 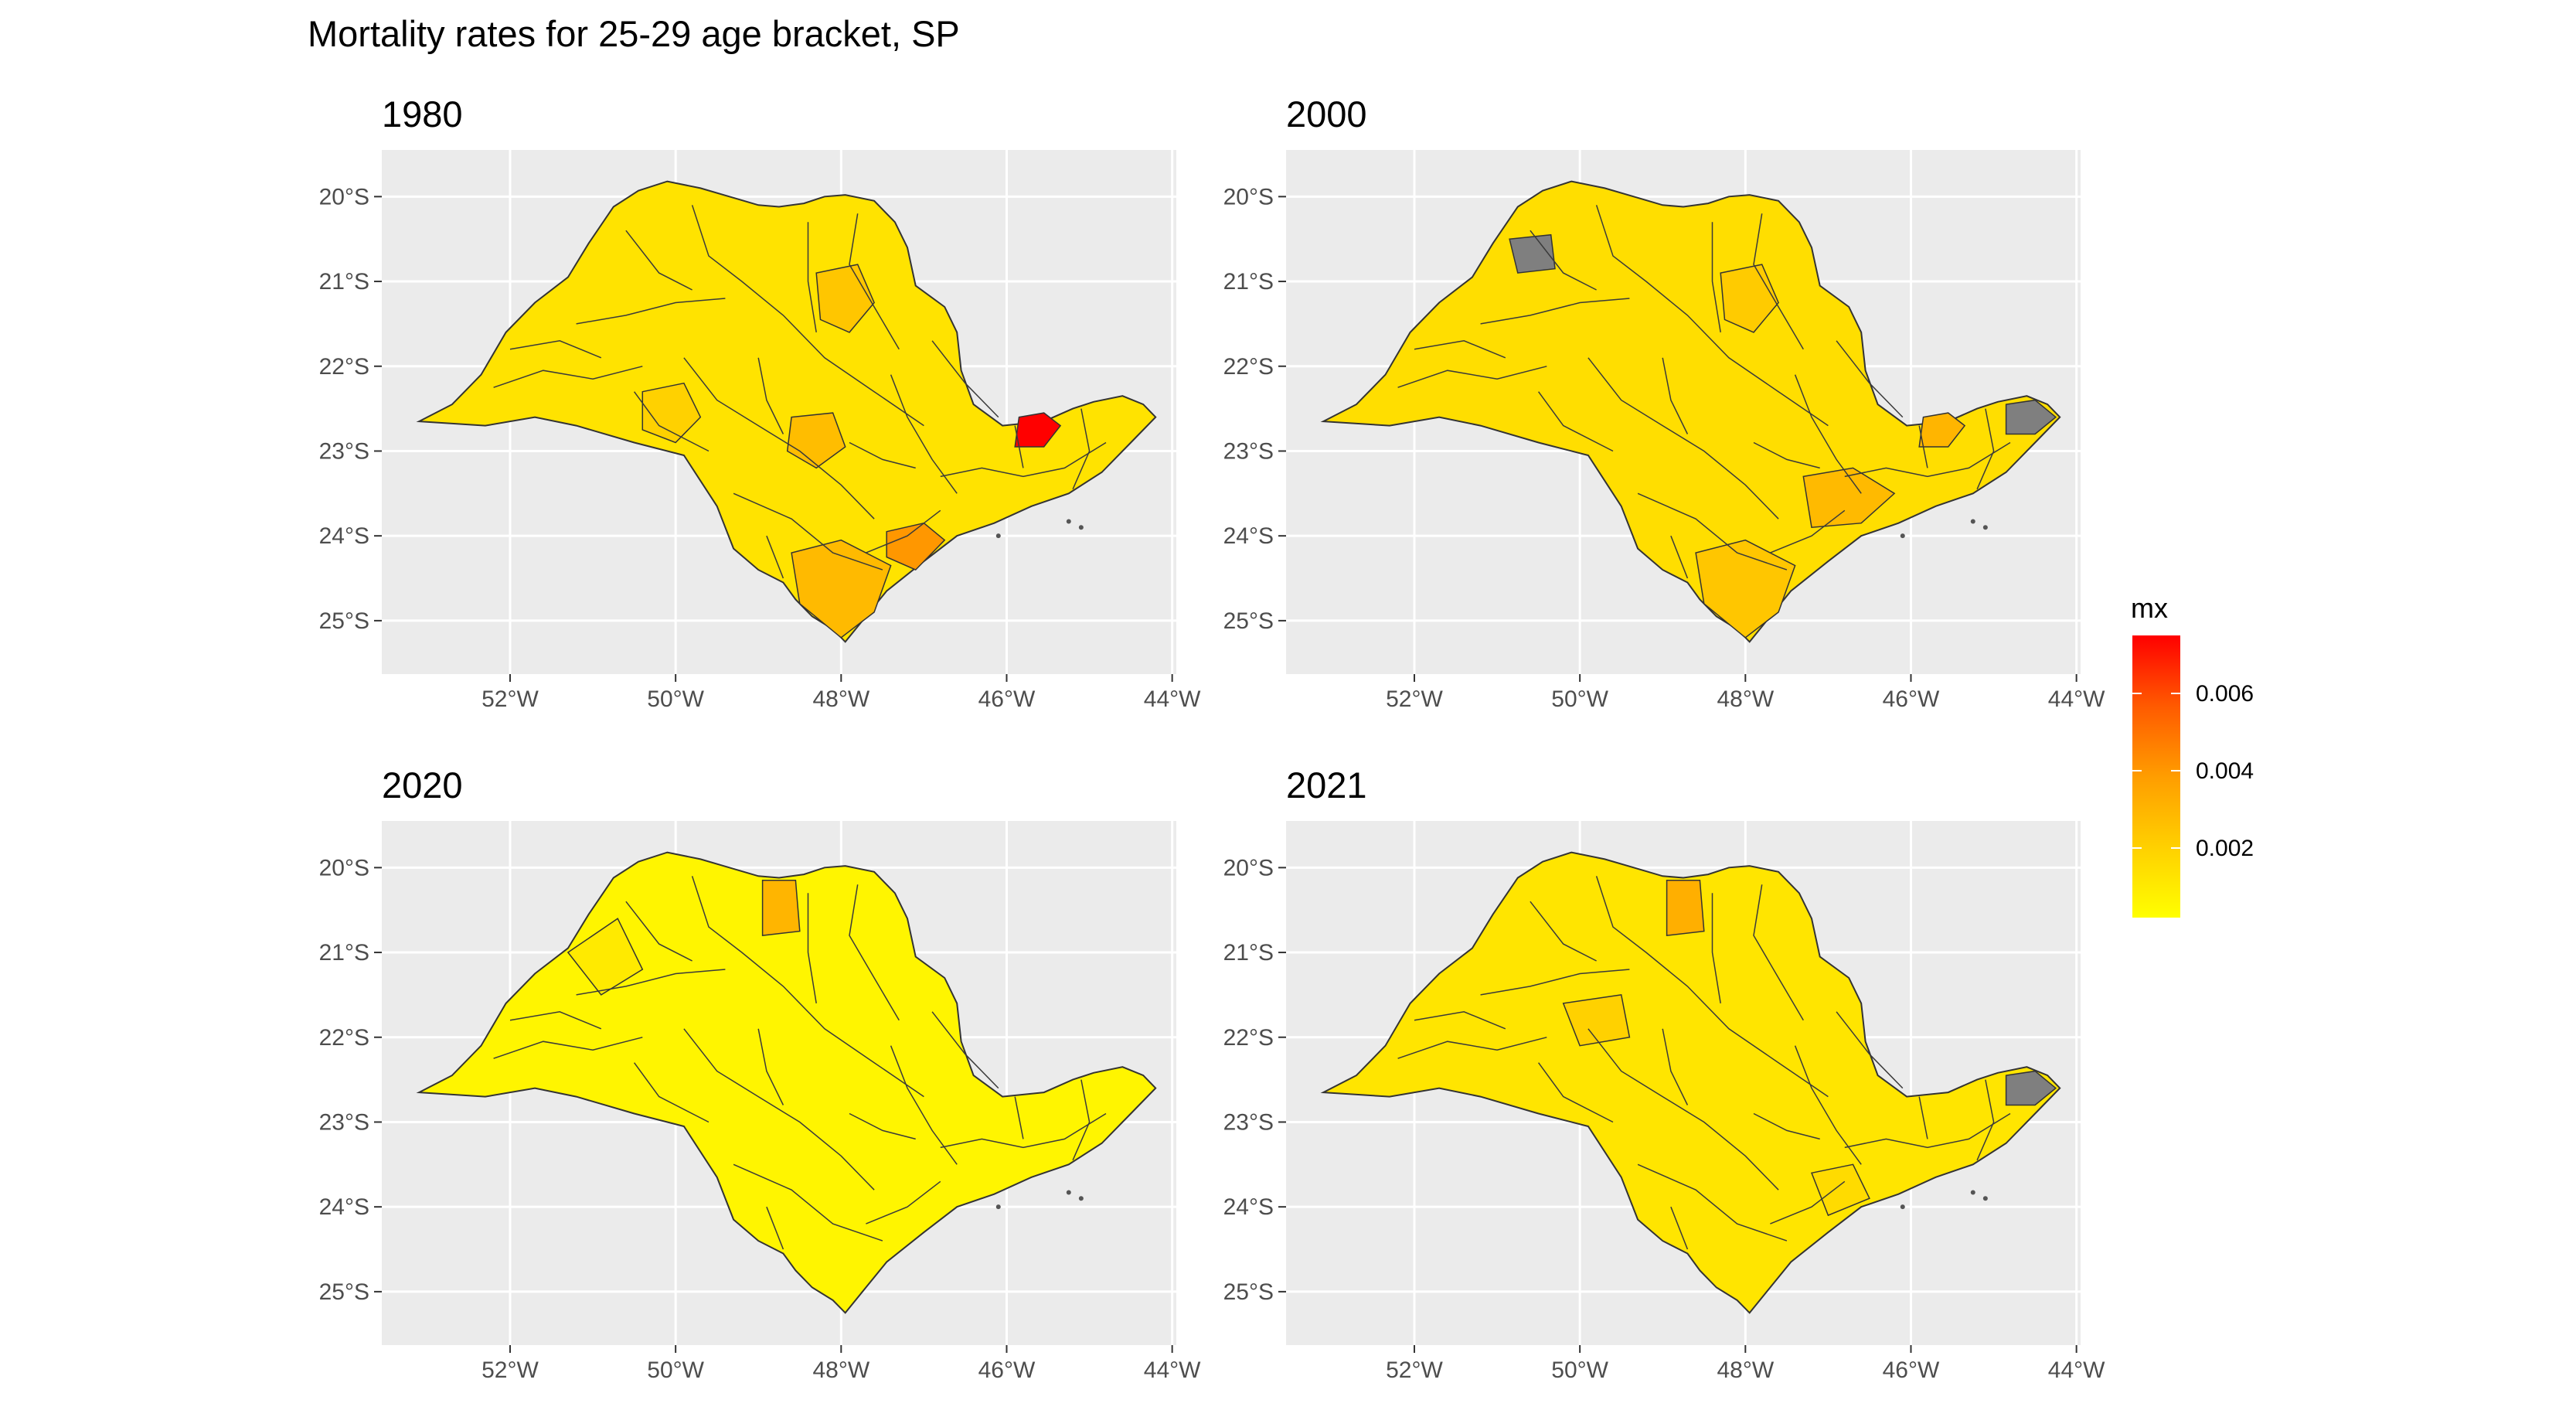 What do you see at coordinates (605, 957) in the screenshot?
I see `region-northwest` at bounding box center [605, 957].